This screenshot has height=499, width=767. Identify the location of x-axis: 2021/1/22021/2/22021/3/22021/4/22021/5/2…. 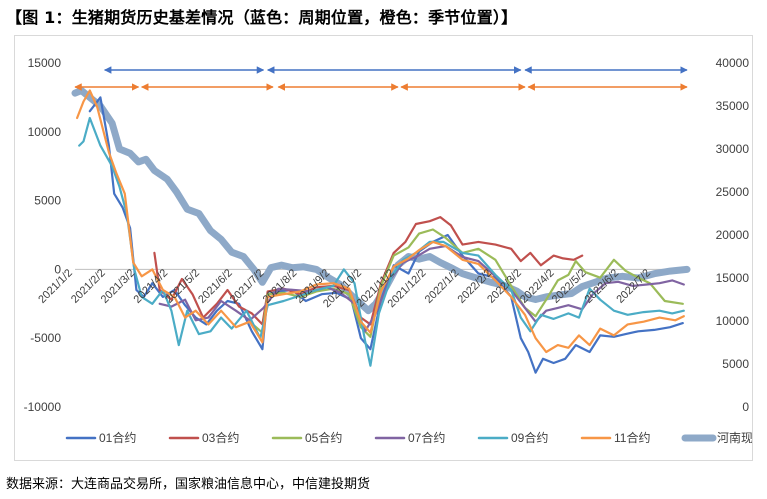
(344, 288).